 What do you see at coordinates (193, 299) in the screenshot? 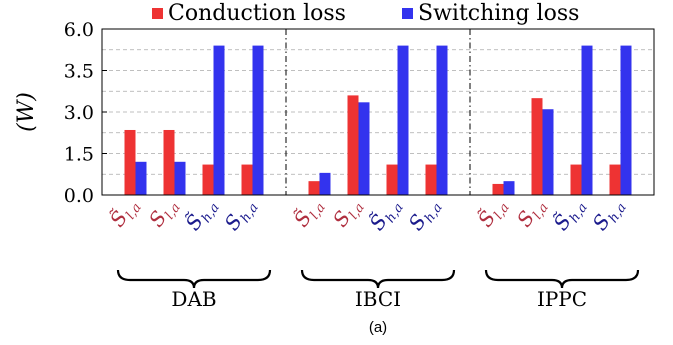
I see `group-label: DAB` at bounding box center [193, 299].